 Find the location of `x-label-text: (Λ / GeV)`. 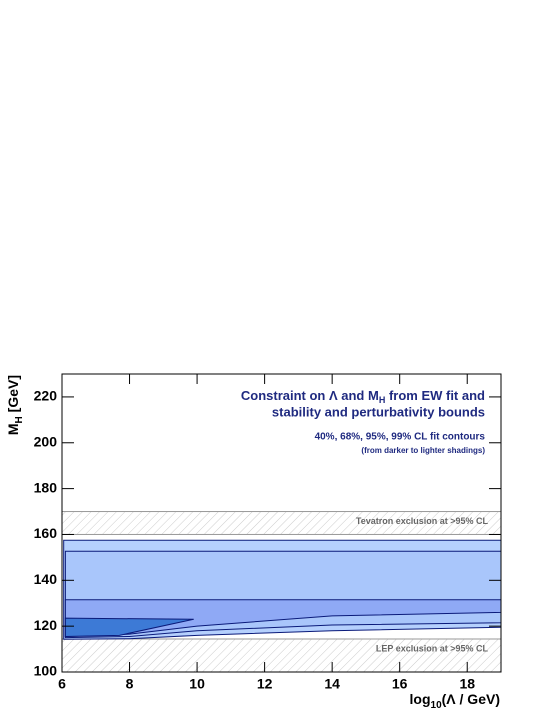

x-label-text: (Λ / GeV) is located at coordinates (471, 699).